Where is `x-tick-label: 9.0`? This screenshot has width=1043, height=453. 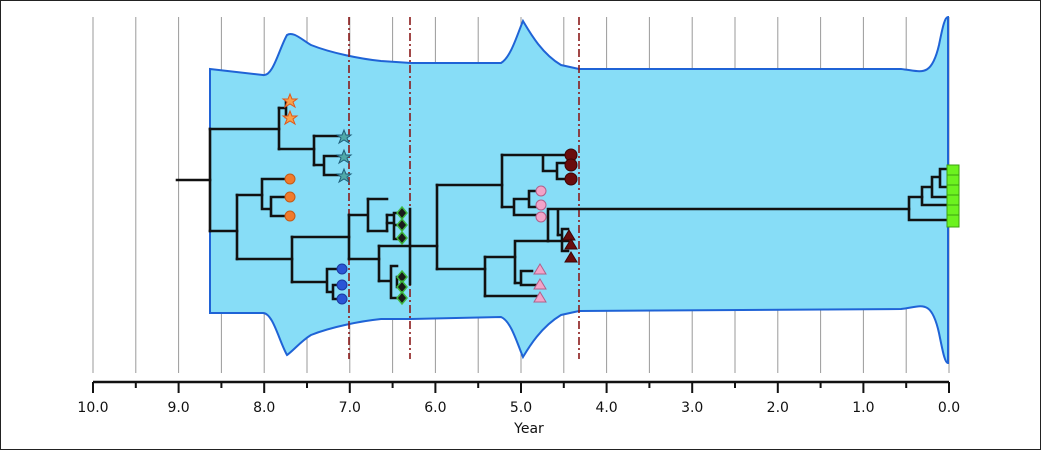 x-tick-label: 9.0 is located at coordinates (178, 408).